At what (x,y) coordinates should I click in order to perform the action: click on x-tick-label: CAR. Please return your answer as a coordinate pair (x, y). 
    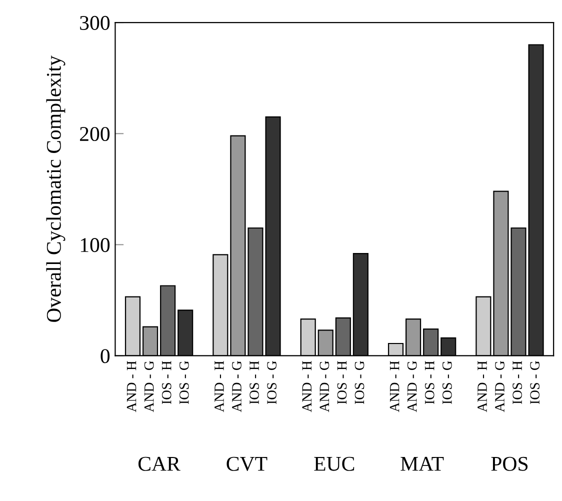
    Looking at the image, I should click on (159, 463).